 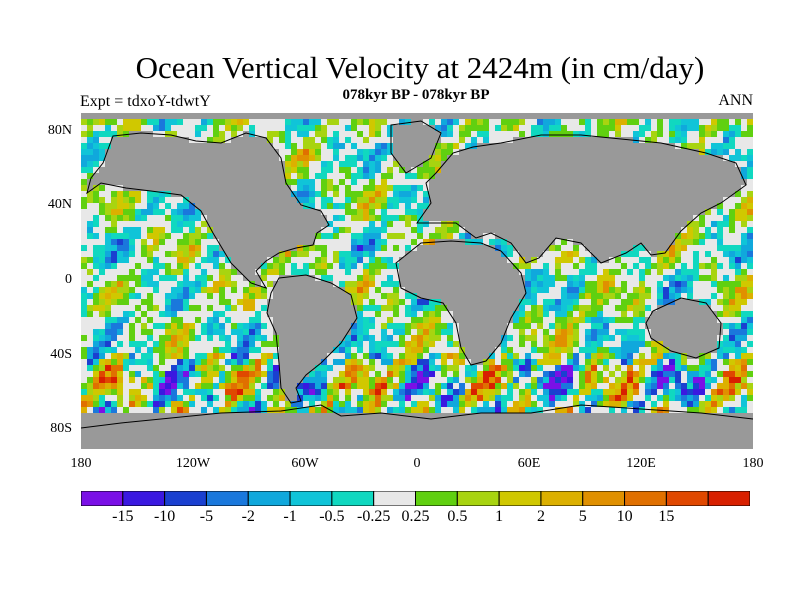 What do you see at coordinates (290, 516) in the screenshot?
I see `colorbar-label: -1` at bounding box center [290, 516].